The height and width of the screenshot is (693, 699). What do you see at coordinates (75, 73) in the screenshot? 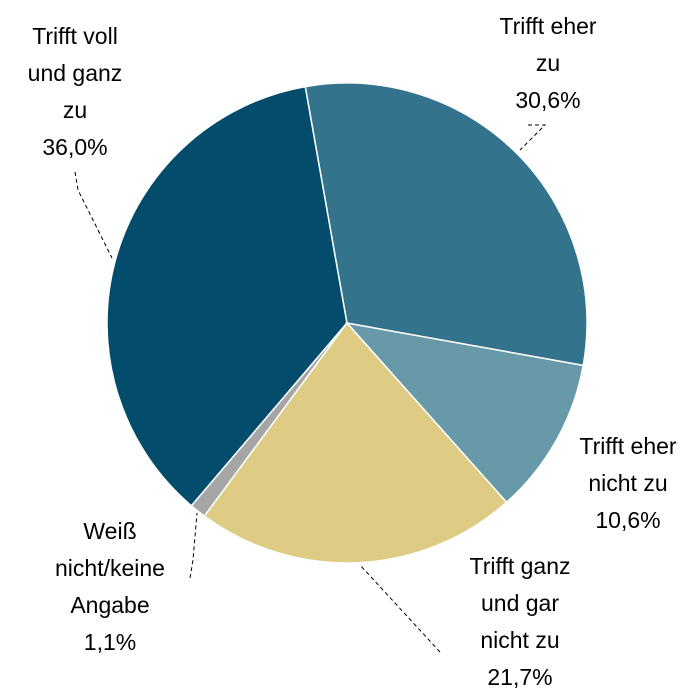
I see `category-label: Trifft voll und ganz zu` at bounding box center [75, 73].